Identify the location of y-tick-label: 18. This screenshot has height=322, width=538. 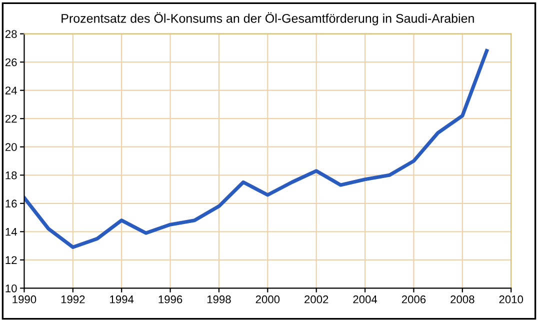
(11, 175).